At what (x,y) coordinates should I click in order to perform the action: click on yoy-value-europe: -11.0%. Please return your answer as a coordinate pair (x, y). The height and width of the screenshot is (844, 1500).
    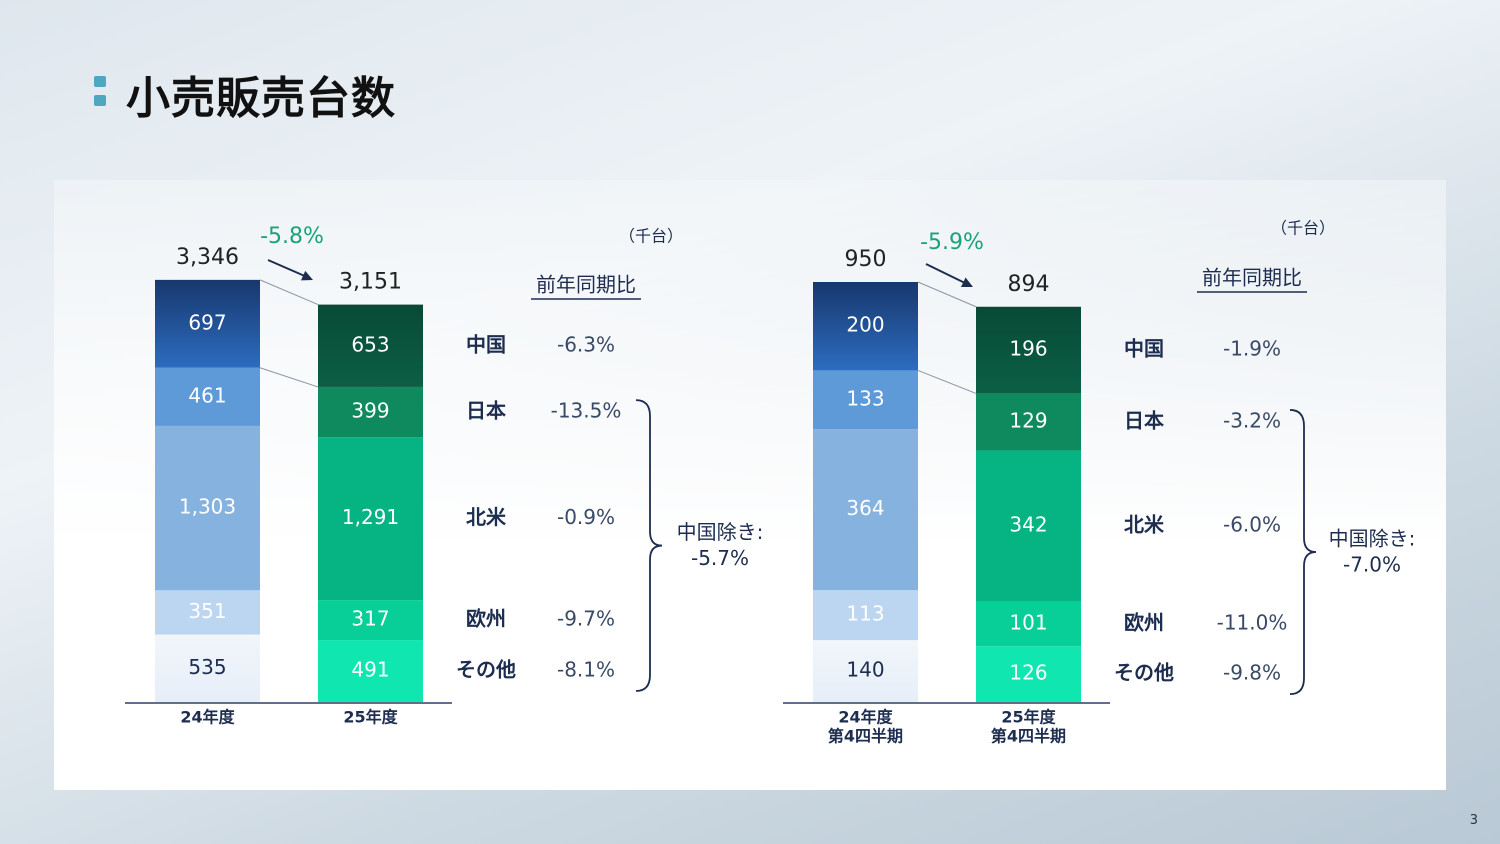
    Looking at the image, I should click on (1252, 622).